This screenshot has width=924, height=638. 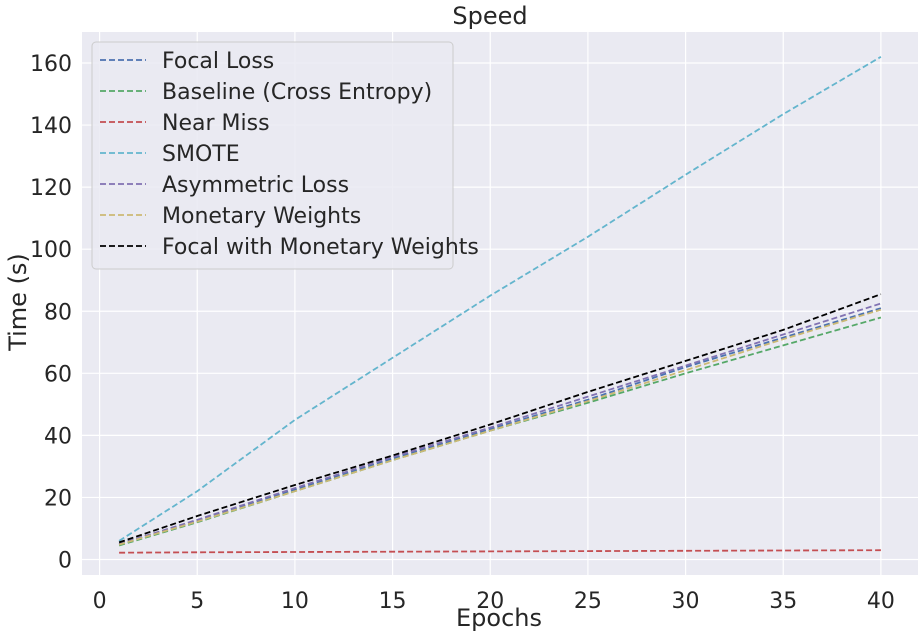 What do you see at coordinates (295, 601) in the screenshot?
I see `x-tick-label: 10` at bounding box center [295, 601].